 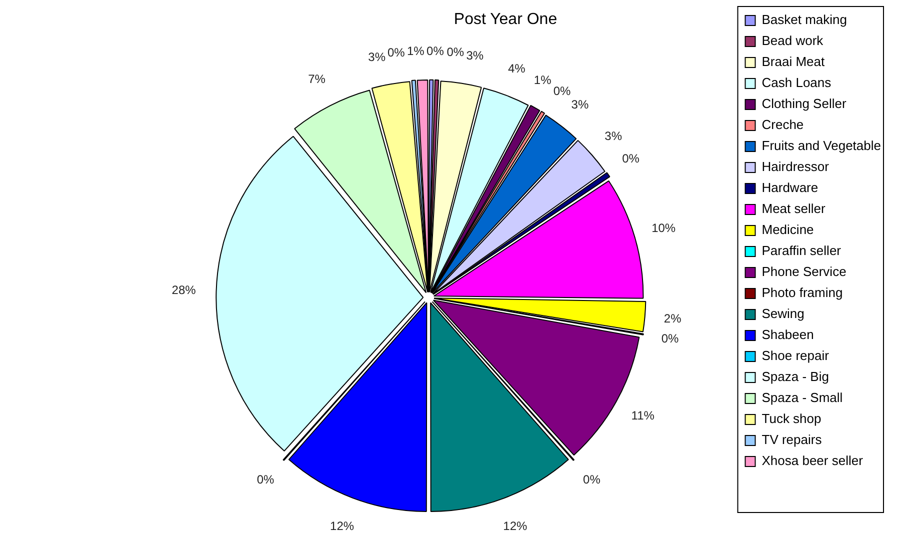 What do you see at coordinates (317, 79) in the screenshot?
I see `data-label: 7%` at bounding box center [317, 79].